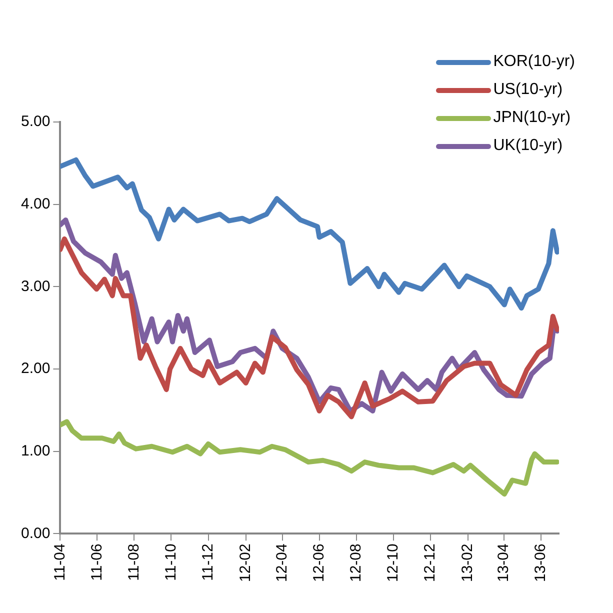 The width and height of the screenshot is (613, 613). Describe the element at coordinates (528, 146) in the screenshot. I see `legend-label: UK(10-yr)` at that location.